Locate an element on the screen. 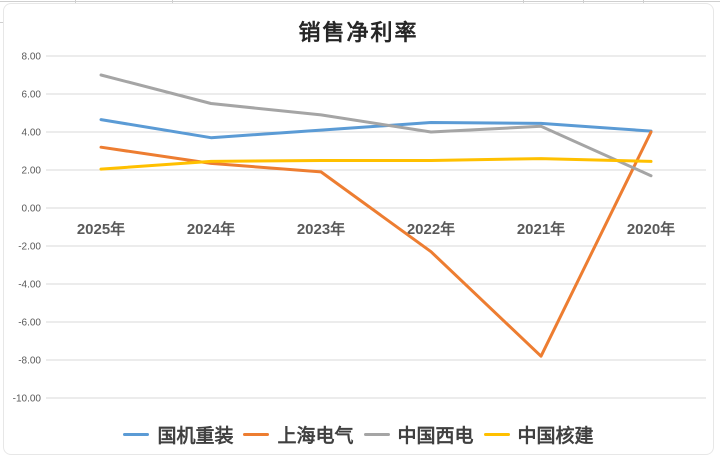 This screenshot has width=720, height=457. spreadsheet-gridline is located at coordinates (360, 1).